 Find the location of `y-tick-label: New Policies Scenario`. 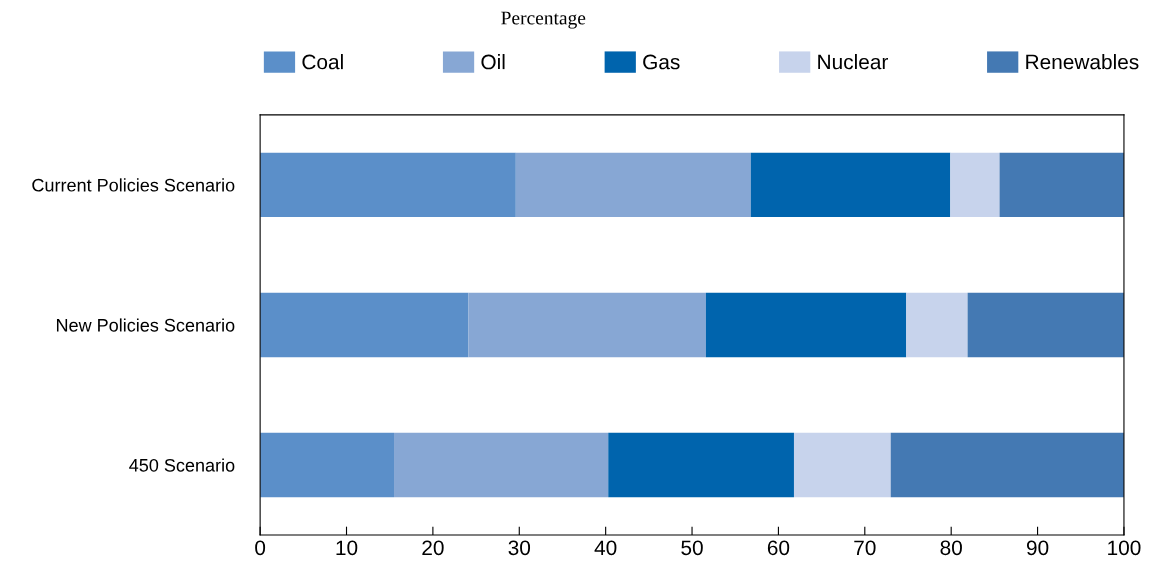

y-tick-label: New Policies Scenario is located at coordinates (145, 325).